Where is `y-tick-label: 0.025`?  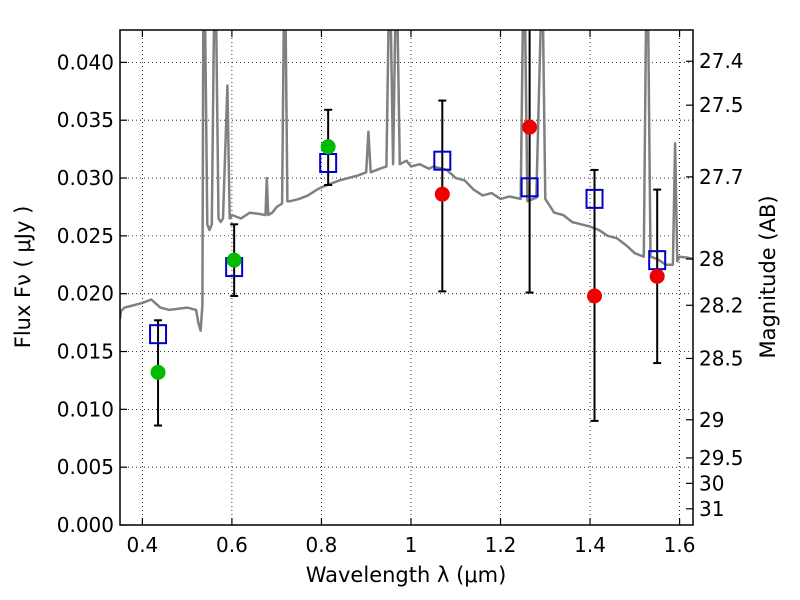 y-tick-label: 0.025 is located at coordinates (85, 236).